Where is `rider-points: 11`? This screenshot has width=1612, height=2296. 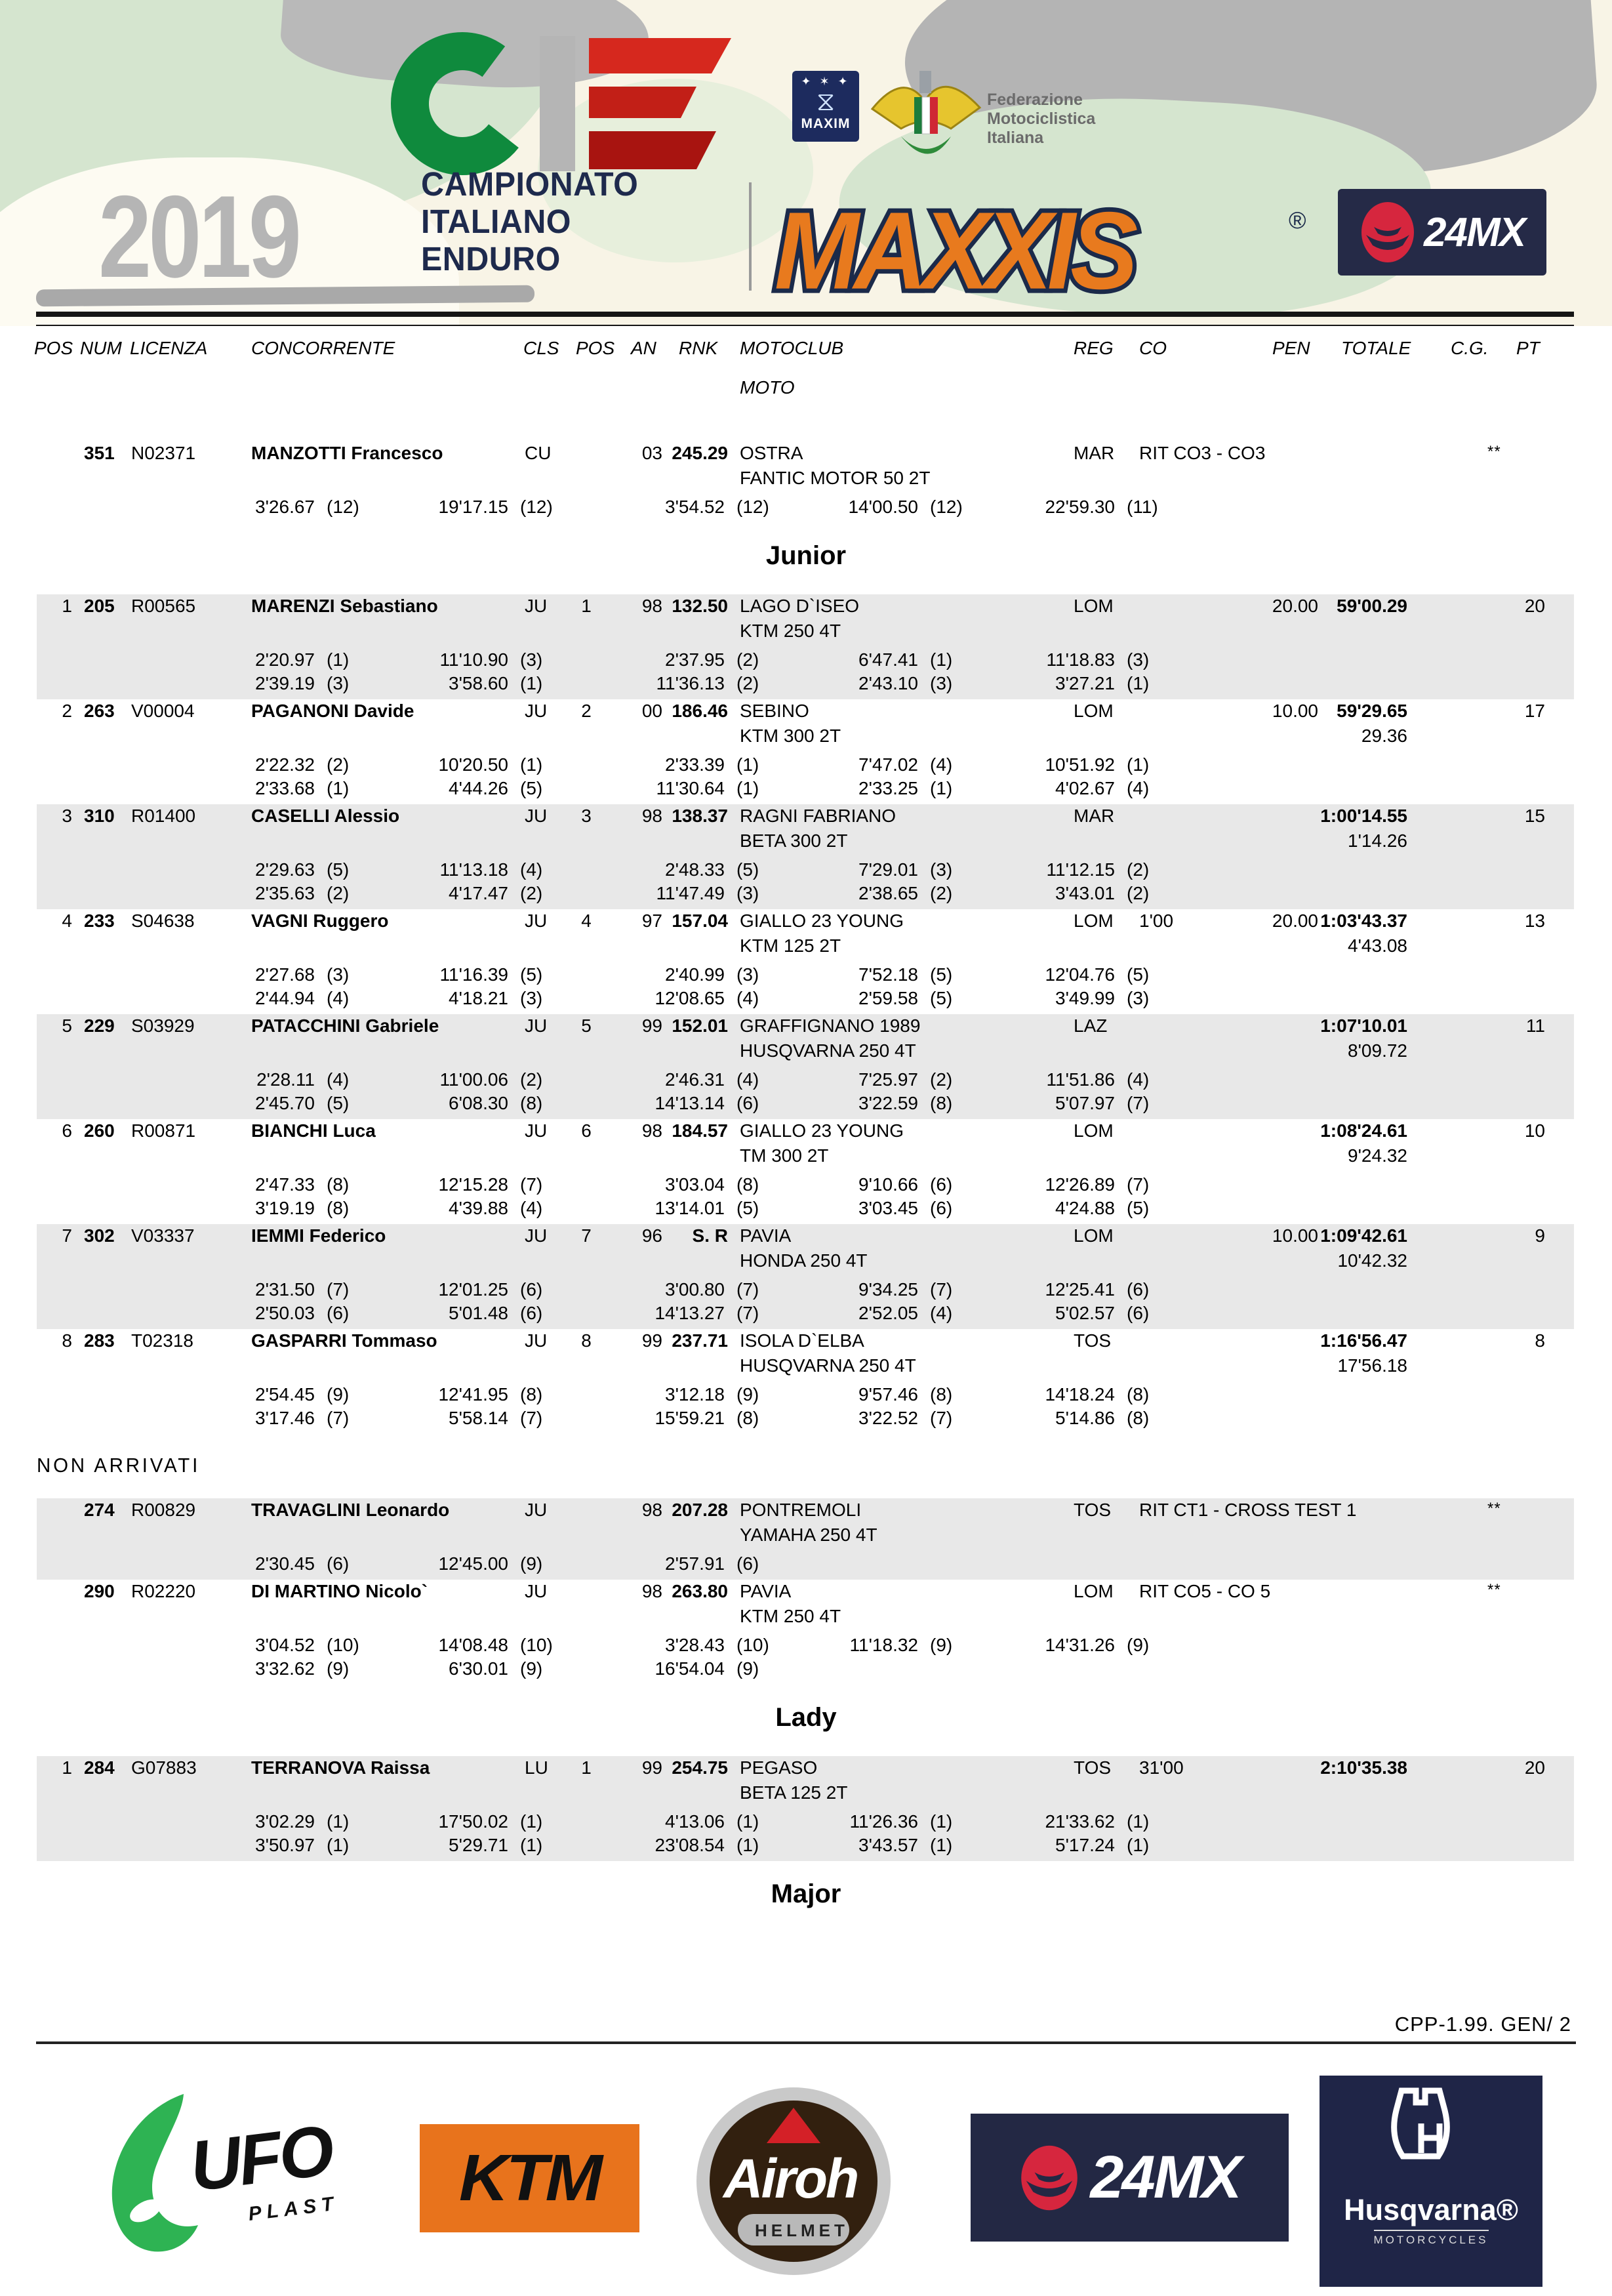
rider-points: 11 is located at coordinates (1535, 1025).